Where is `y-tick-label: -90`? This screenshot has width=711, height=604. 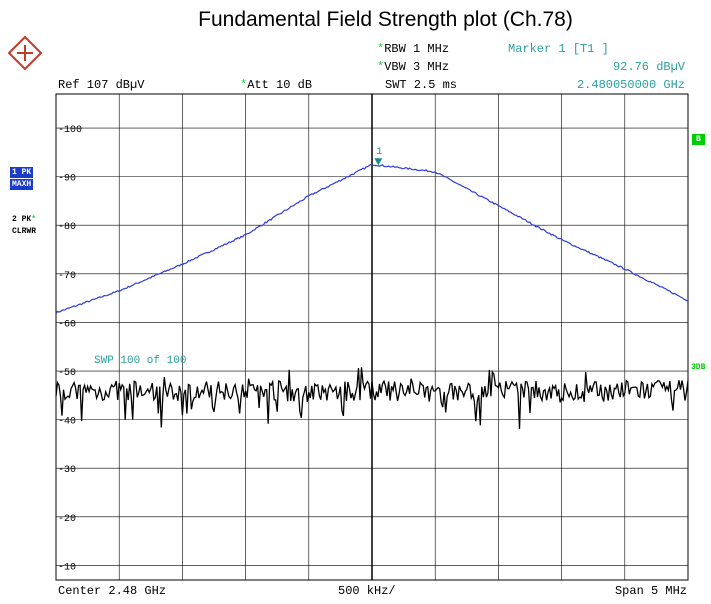 y-tick-label: -90 is located at coordinates (67, 179).